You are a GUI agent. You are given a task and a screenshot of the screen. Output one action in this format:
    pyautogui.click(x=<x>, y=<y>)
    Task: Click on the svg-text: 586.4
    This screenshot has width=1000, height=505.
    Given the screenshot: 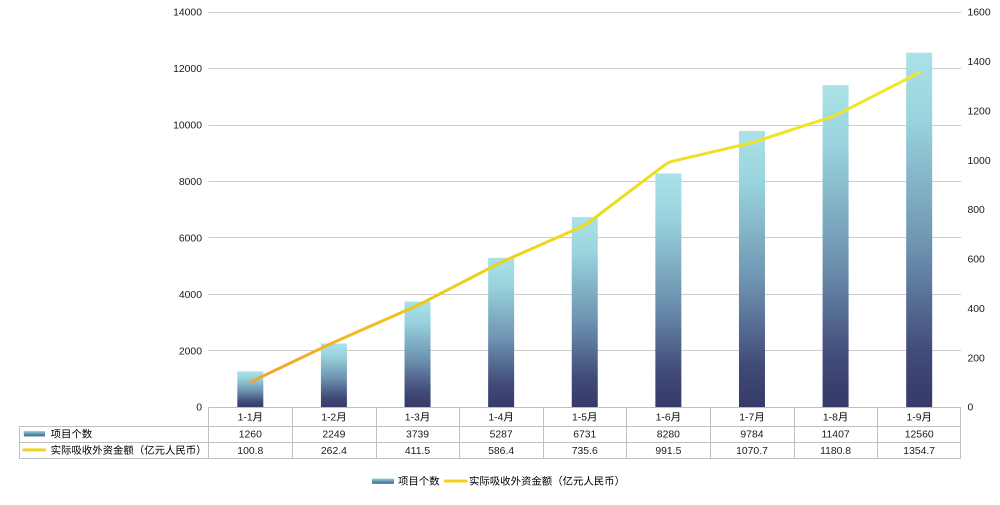 What is the action you would take?
    pyautogui.click(x=501, y=451)
    